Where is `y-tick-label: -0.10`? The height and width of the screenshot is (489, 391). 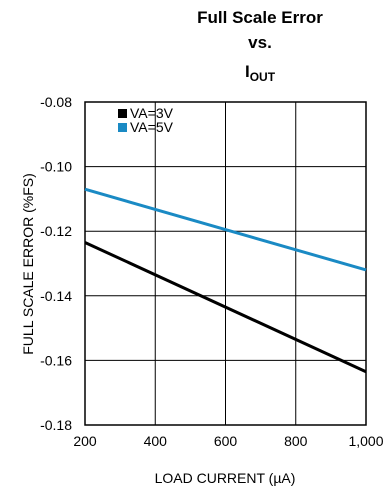
y-tick-label: -0.10 is located at coordinates (56, 167).